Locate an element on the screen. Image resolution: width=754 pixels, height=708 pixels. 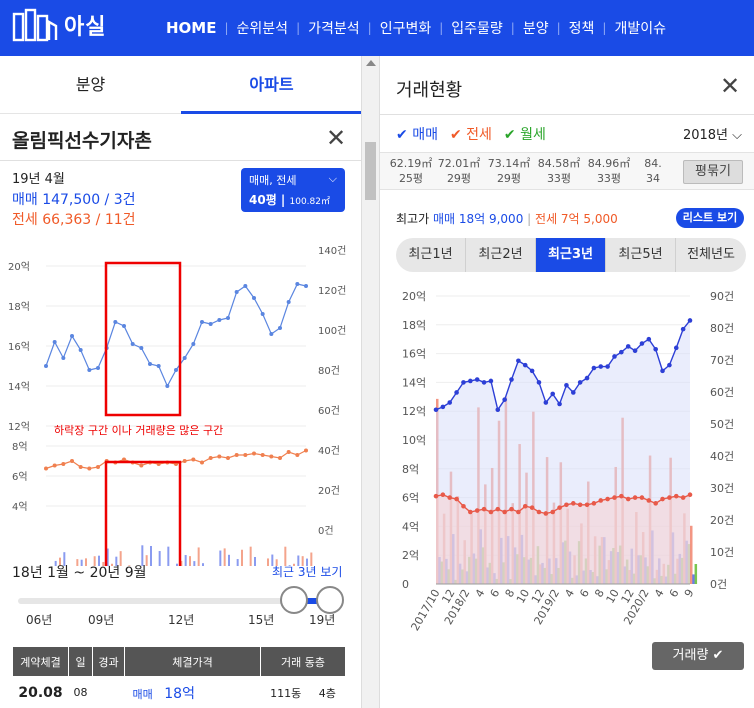
x-tick-label: 6 is located at coordinates (674, 593).